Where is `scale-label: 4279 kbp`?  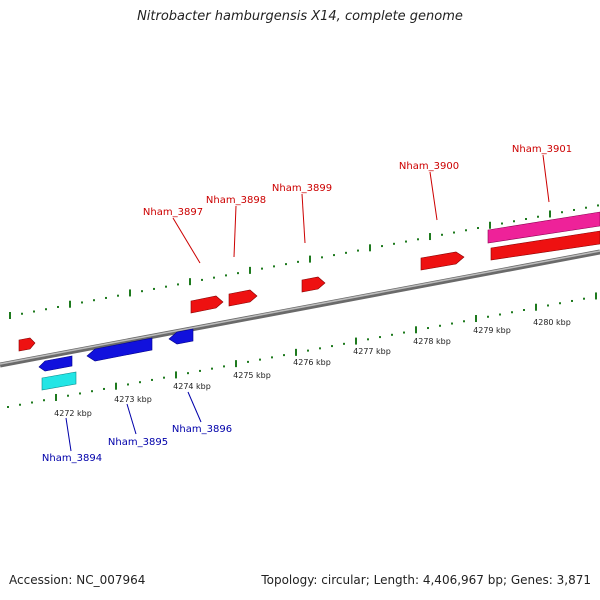 scale-label: 4279 kbp is located at coordinates (492, 330).